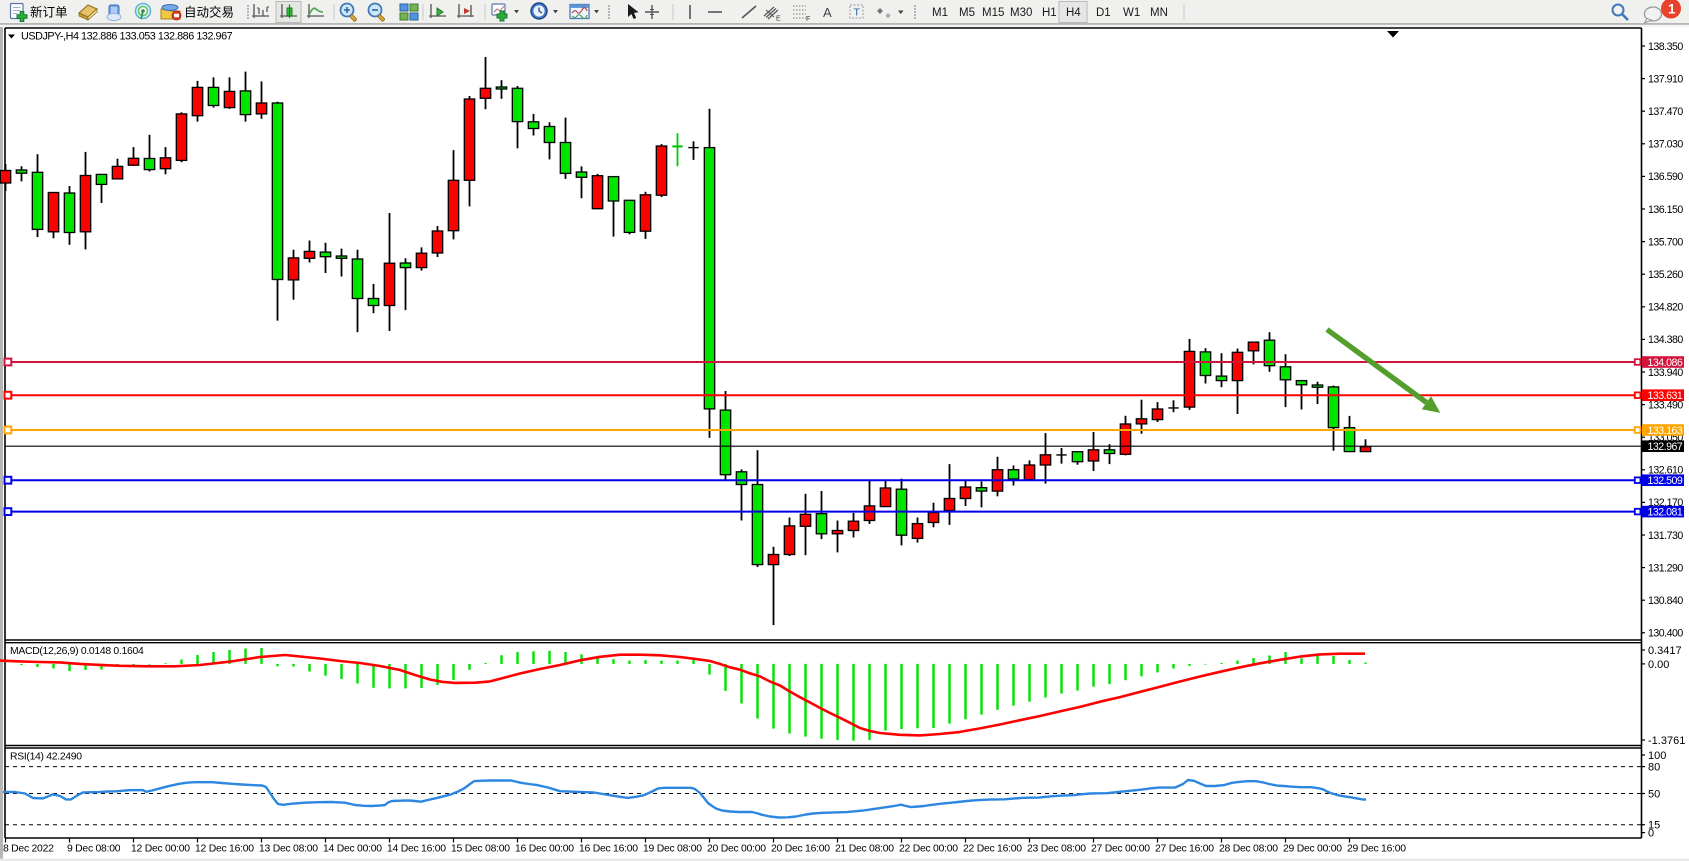 Image resolution: width=1689 pixels, height=861 pixels. Describe the element at coordinates (1665, 112) in the screenshot. I see `svg-text: 137.470` at that location.